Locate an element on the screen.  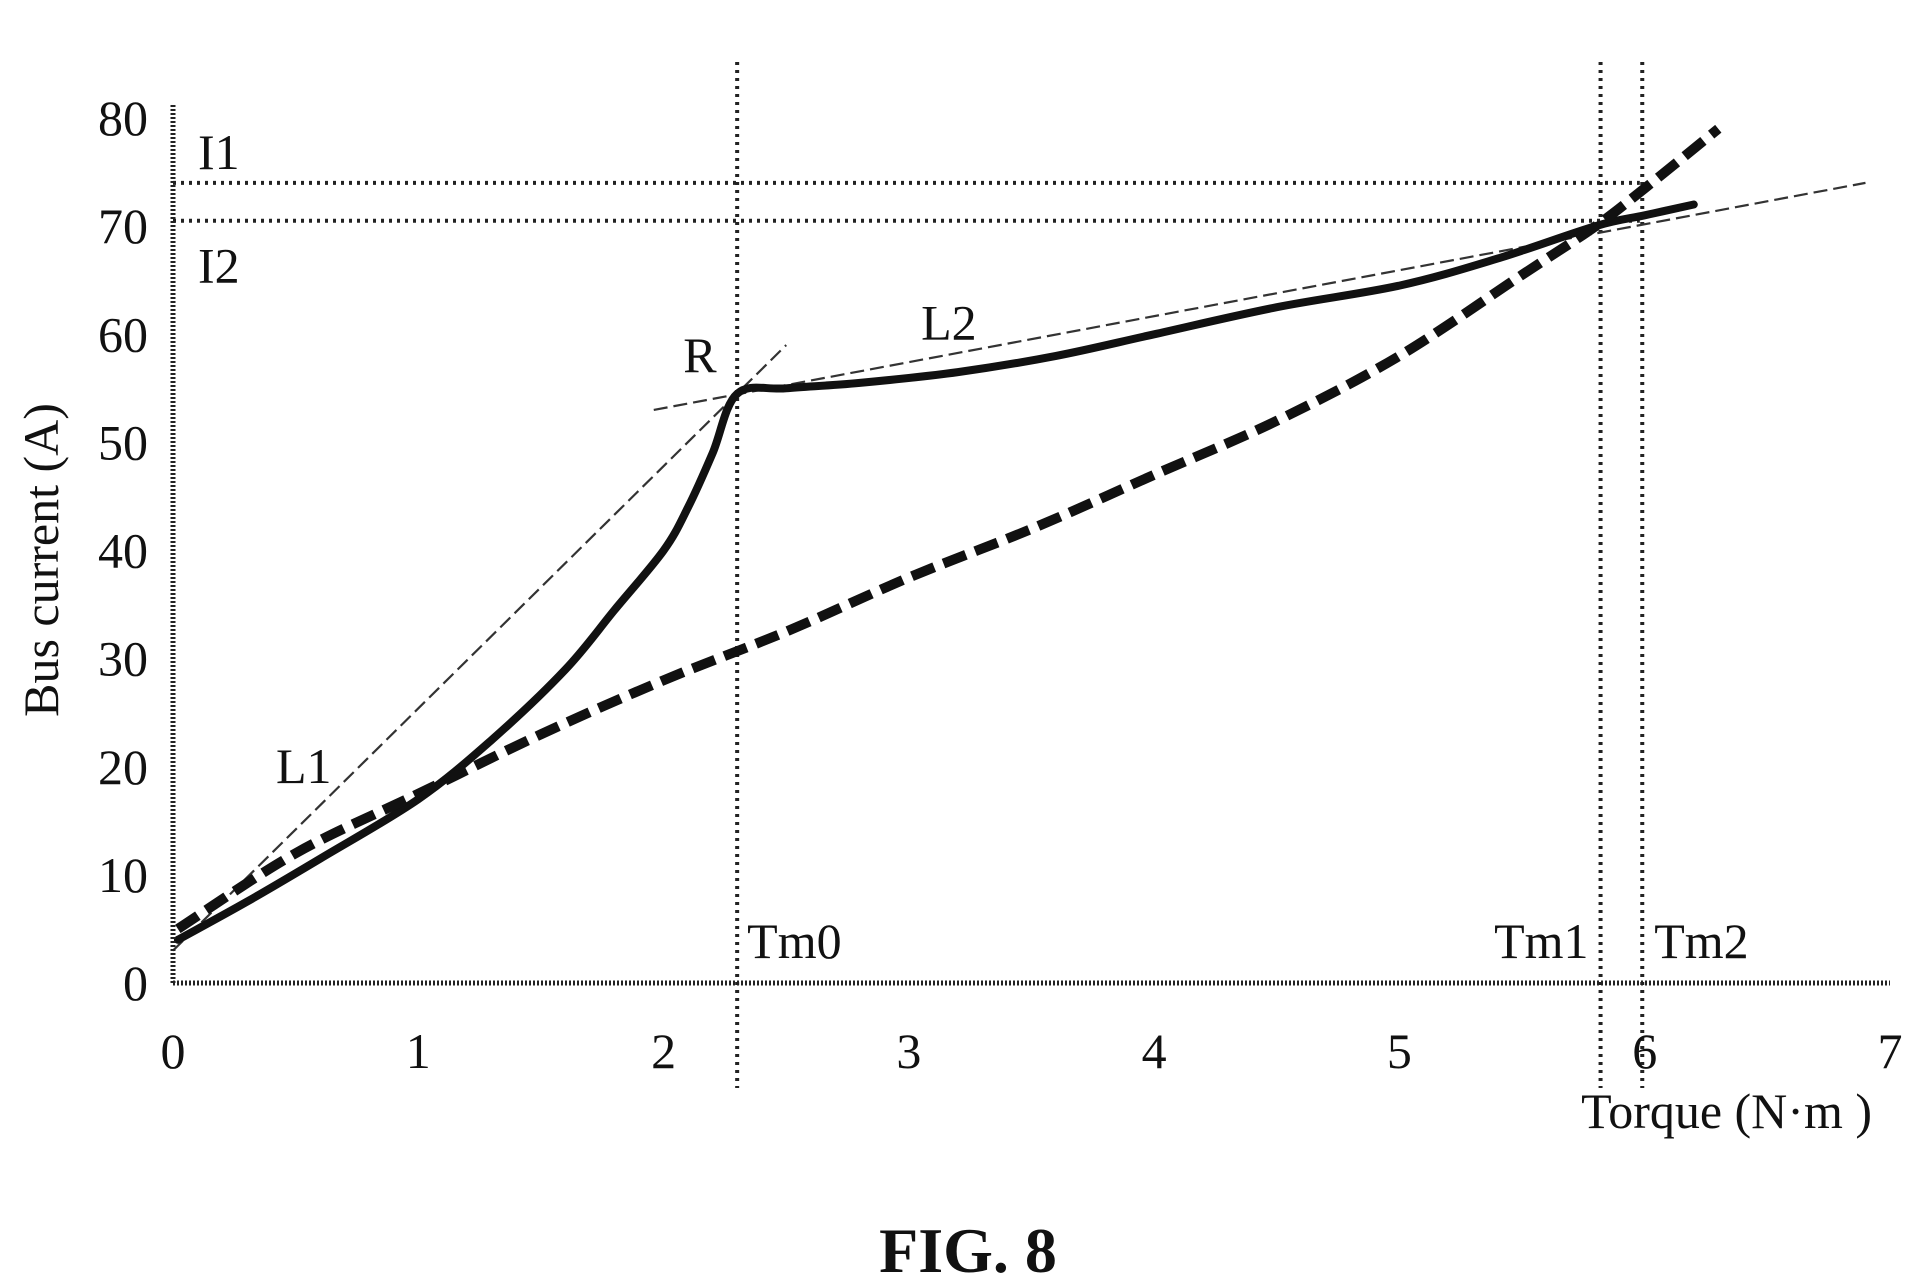
x-tick-label: 3 is located at coordinates (908, 1051).